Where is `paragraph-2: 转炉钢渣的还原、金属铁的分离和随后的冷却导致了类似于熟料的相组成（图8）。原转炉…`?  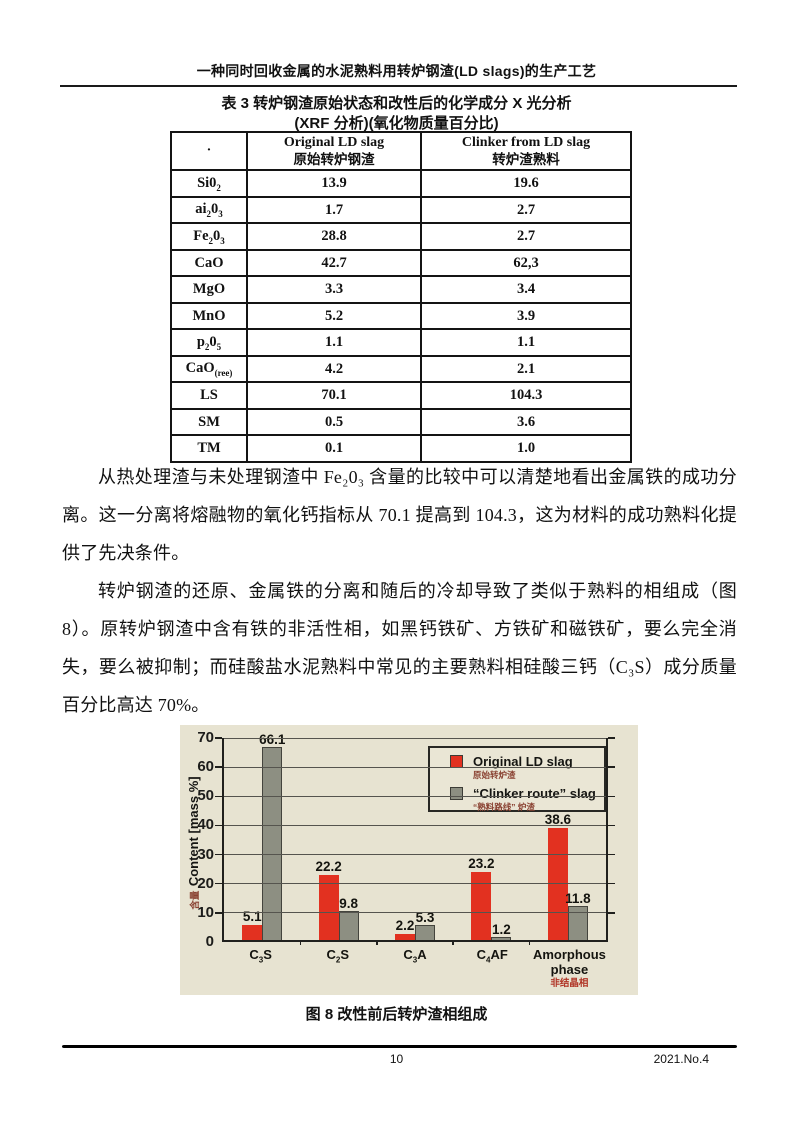 paragraph-2: 转炉钢渣的还原、金属铁的分离和随后的冷却导致了类似于熟料的相组成（图8）。原转炉… is located at coordinates (399, 648).